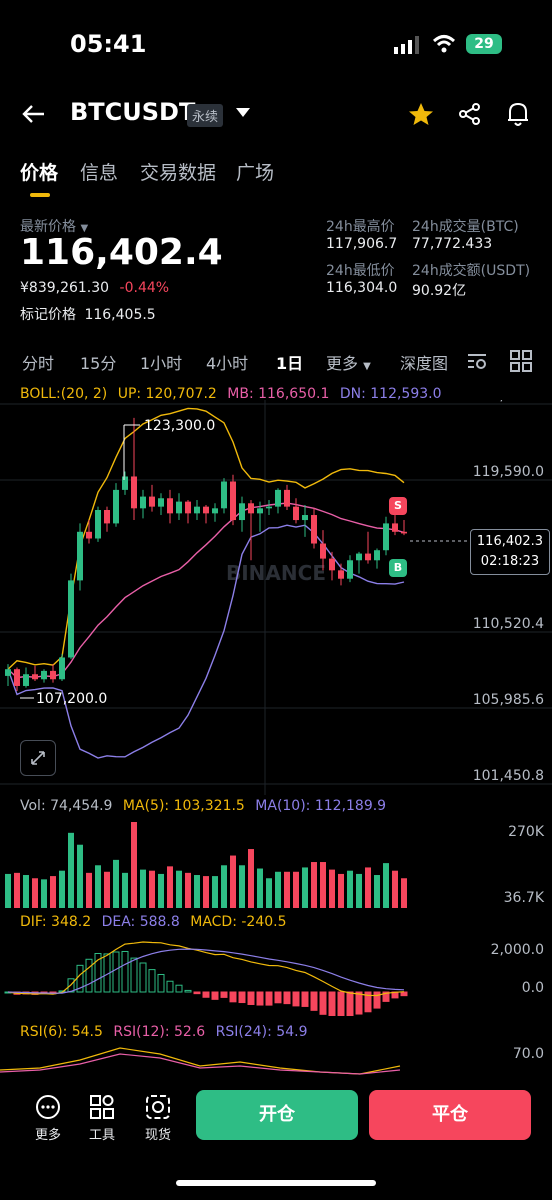 The width and height of the screenshot is (552, 1200). Describe the element at coordinates (54, 227) in the screenshot. I see `latest-price-label: 最新价格 ▼` at that location.